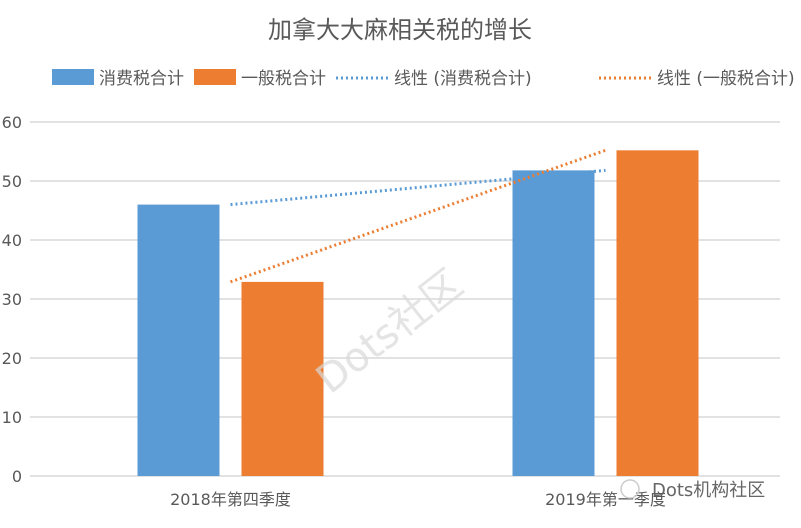  What do you see at coordinates (17, 476) in the screenshot?
I see `y-tick-label: 0` at bounding box center [17, 476].